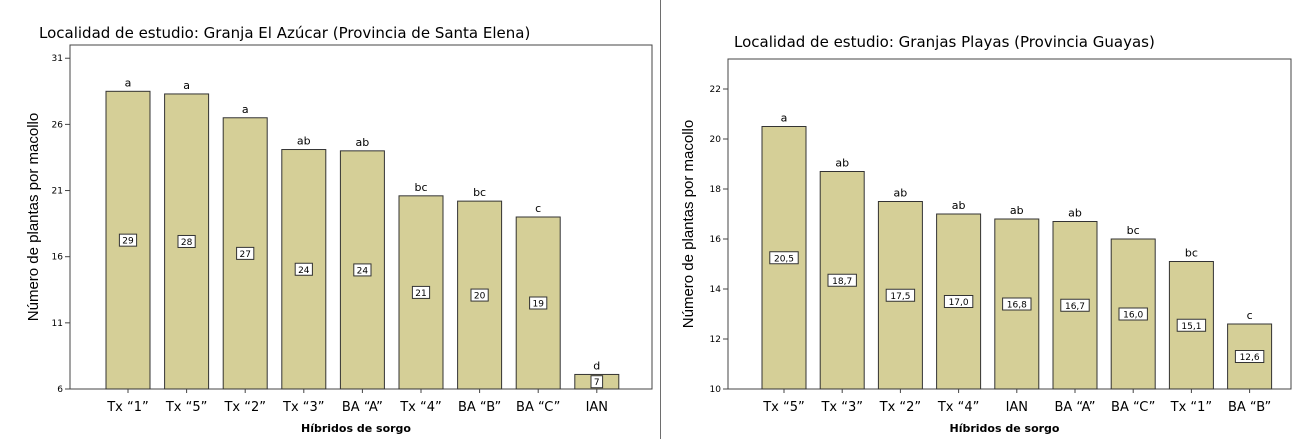  What do you see at coordinates (57, 324) in the screenshot?
I see `y-tick-label: 11` at bounding box center [57, 324].